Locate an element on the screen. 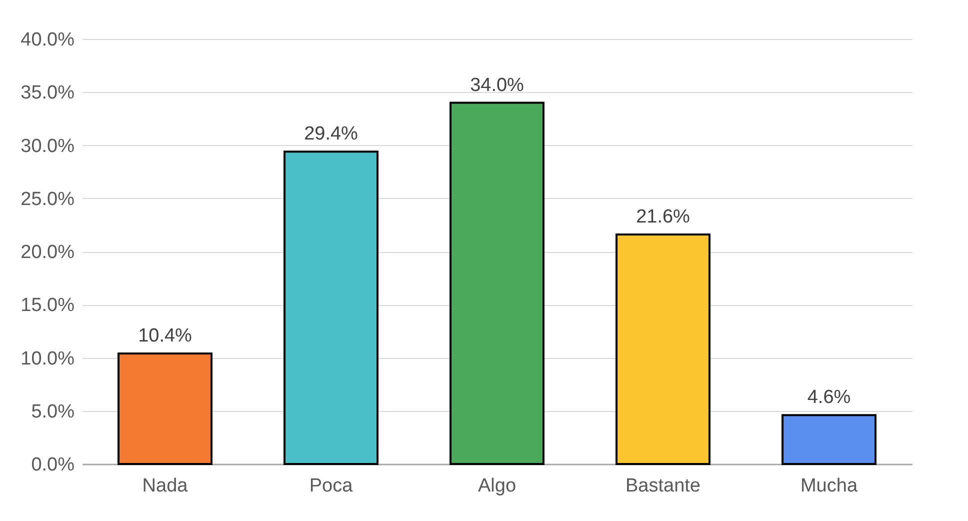 The height and width of the screenshot is (521, 968). x-tick-label: Nada is located at coordinates (165, 486).